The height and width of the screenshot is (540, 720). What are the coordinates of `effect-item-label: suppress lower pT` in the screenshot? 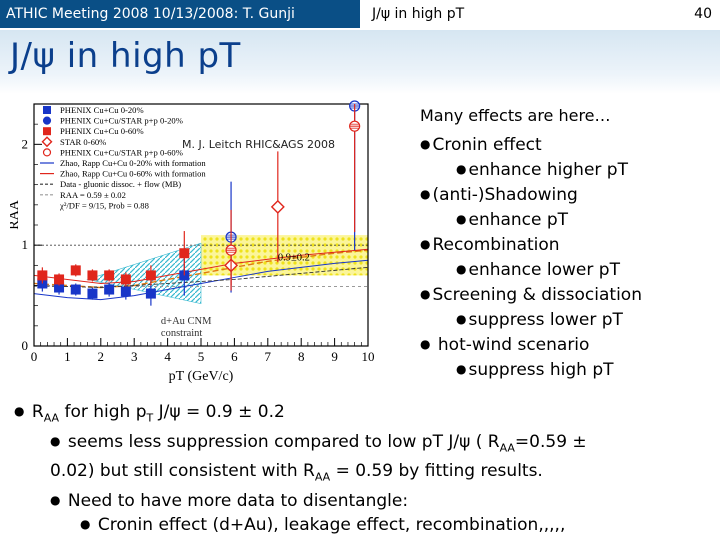 It's located at (545, 320).